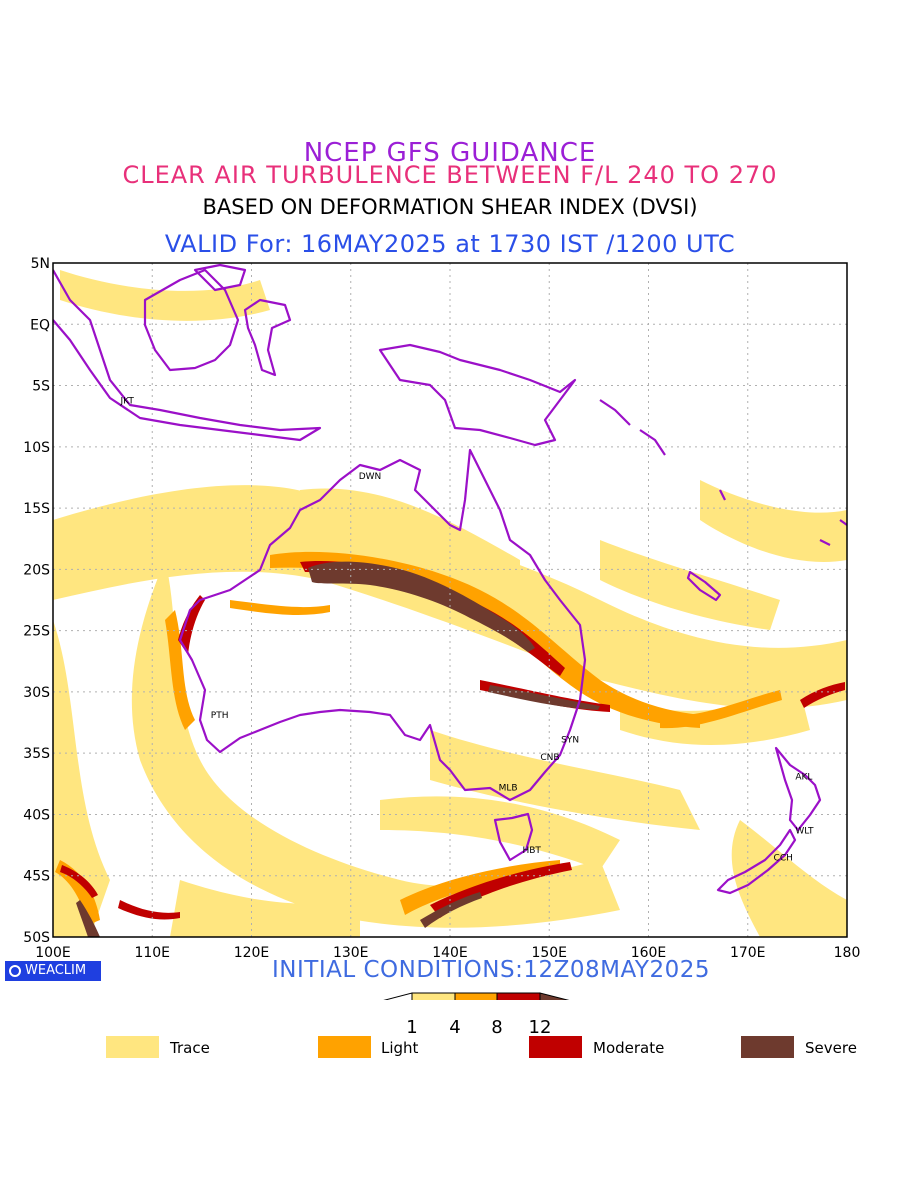  I want to click on colorbar-label-8: 8, so click(497, 1027).